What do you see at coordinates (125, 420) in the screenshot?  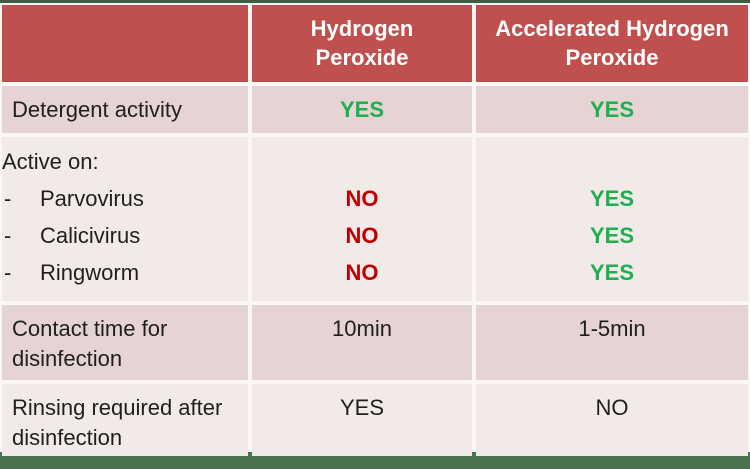 I see `row-label-rinsing-required: Rinsing required after disinfection` at bounding box center [125, 420].